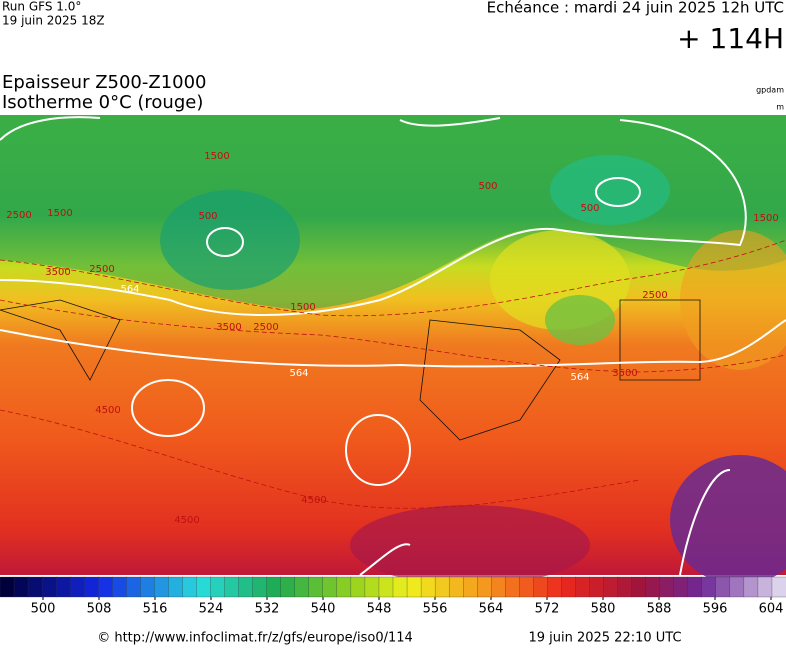 This screenshot has width=786, height=652. I want to click on colorbar-label: 500, so click(43, 609).